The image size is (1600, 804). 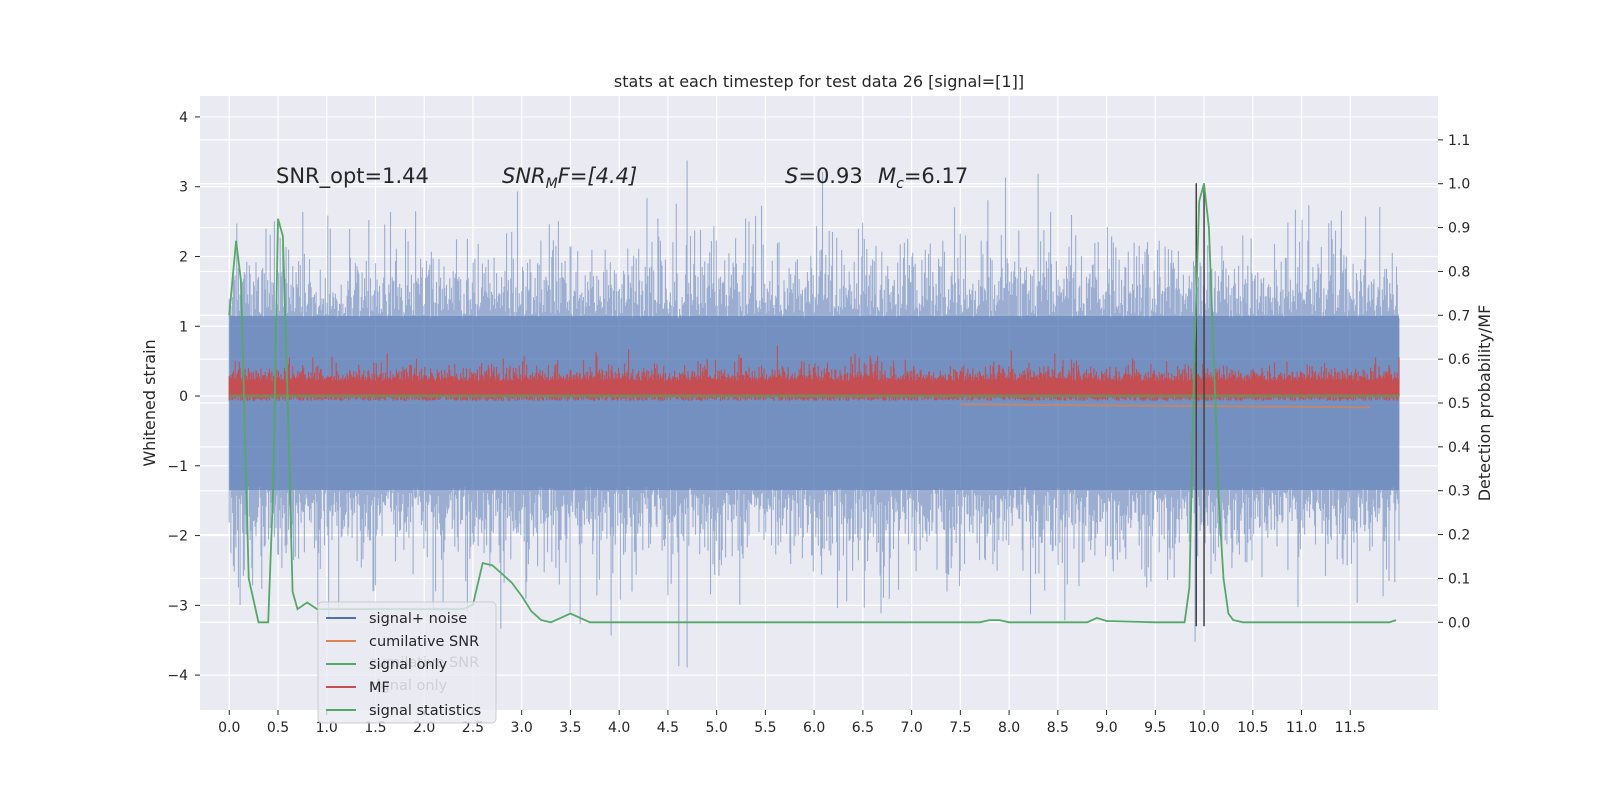 I want to click on y-tick-labels: 4 3 2 1 0 −1 −2 −3 −4, so click(x=183, y=397).